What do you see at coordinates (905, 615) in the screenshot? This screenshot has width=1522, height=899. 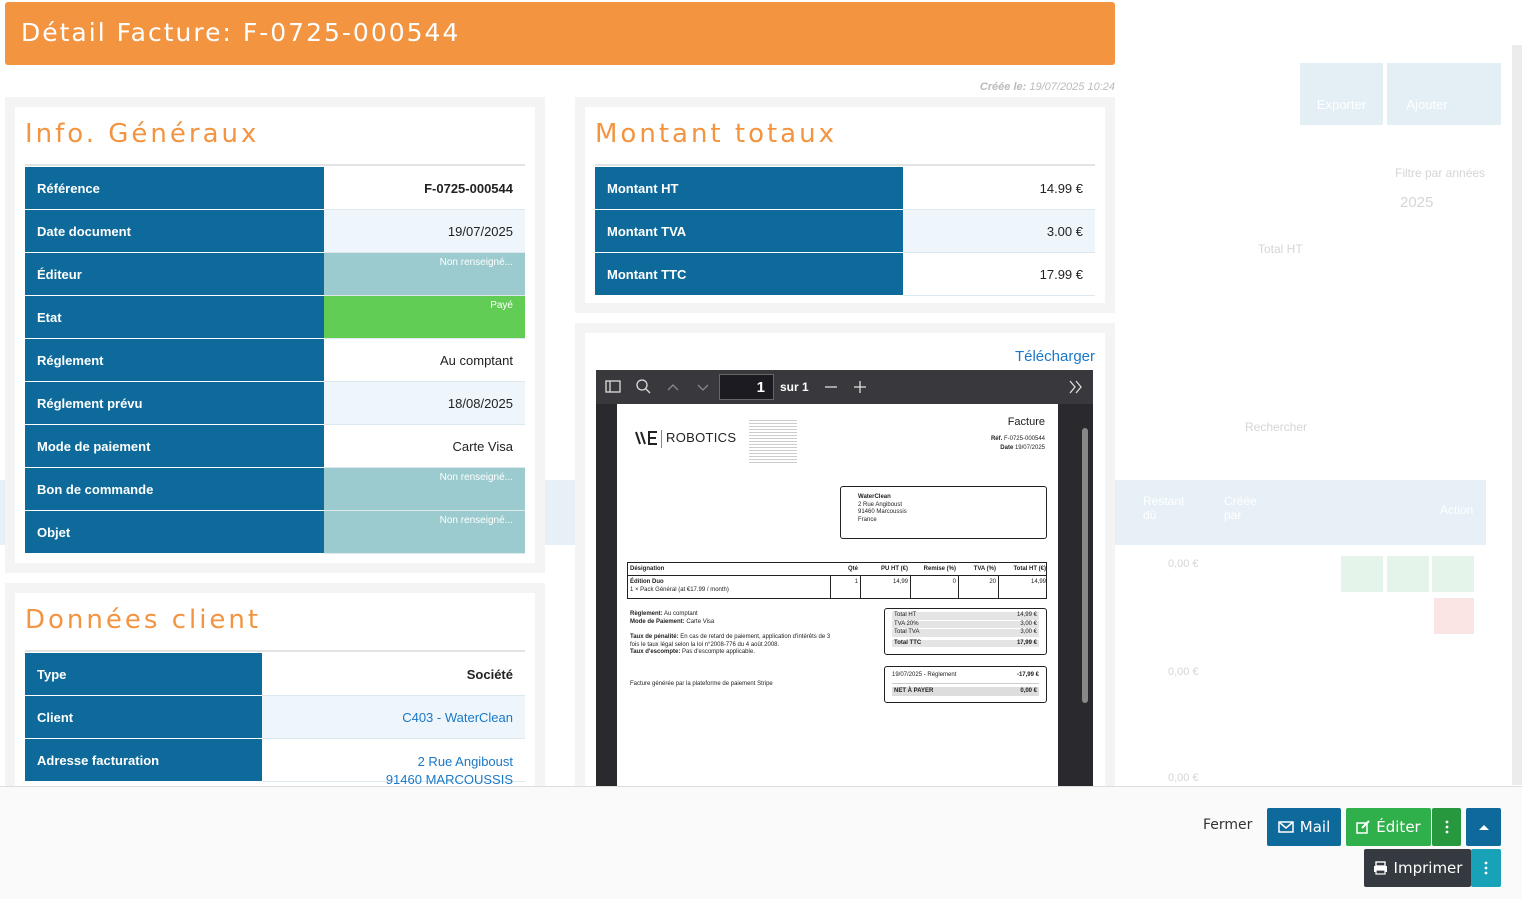 I see `sum-label: Total HT` at bounding box center [905, 615].